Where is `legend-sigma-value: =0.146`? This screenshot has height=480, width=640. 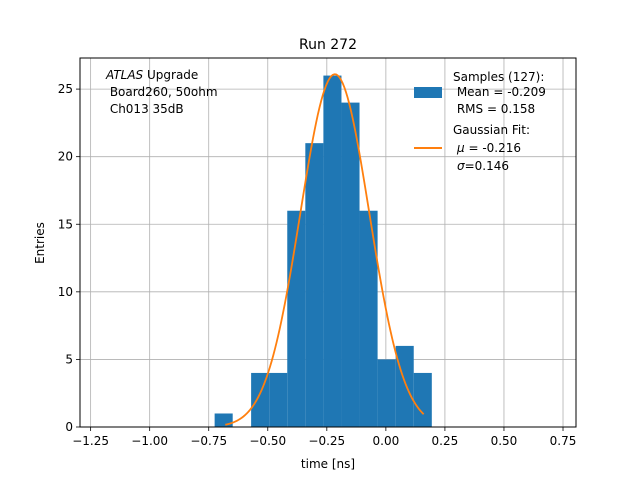
legend-sigma-value: =0.146 is located at coordinates (487, 166).